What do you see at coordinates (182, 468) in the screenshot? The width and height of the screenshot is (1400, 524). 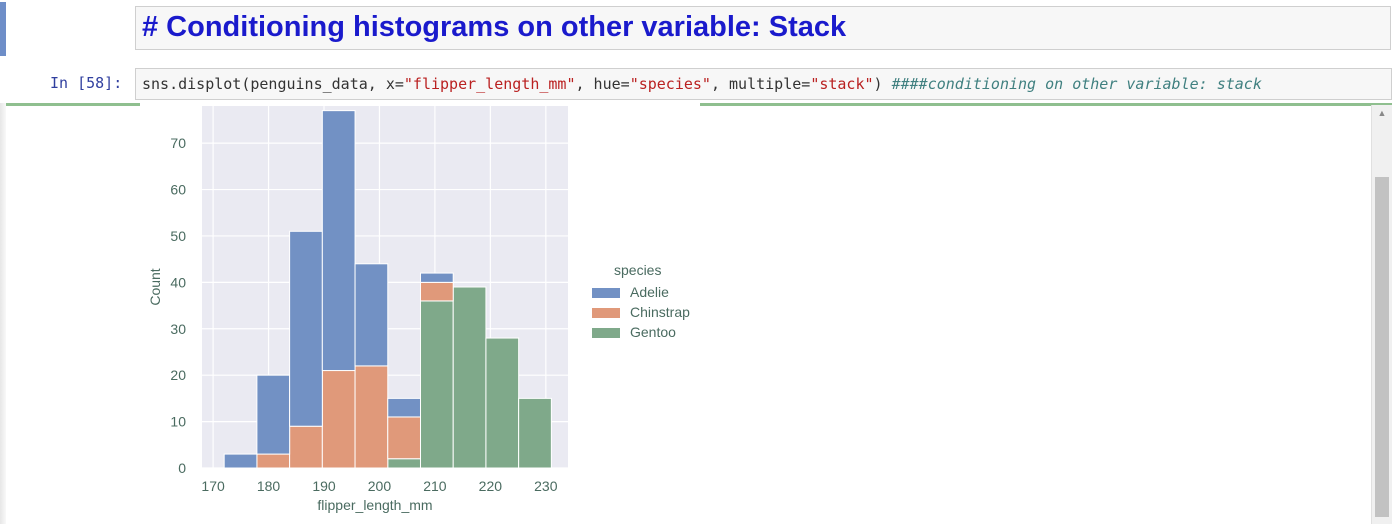 I see `y-tick-label: 0` at bounding box center [182, 468].